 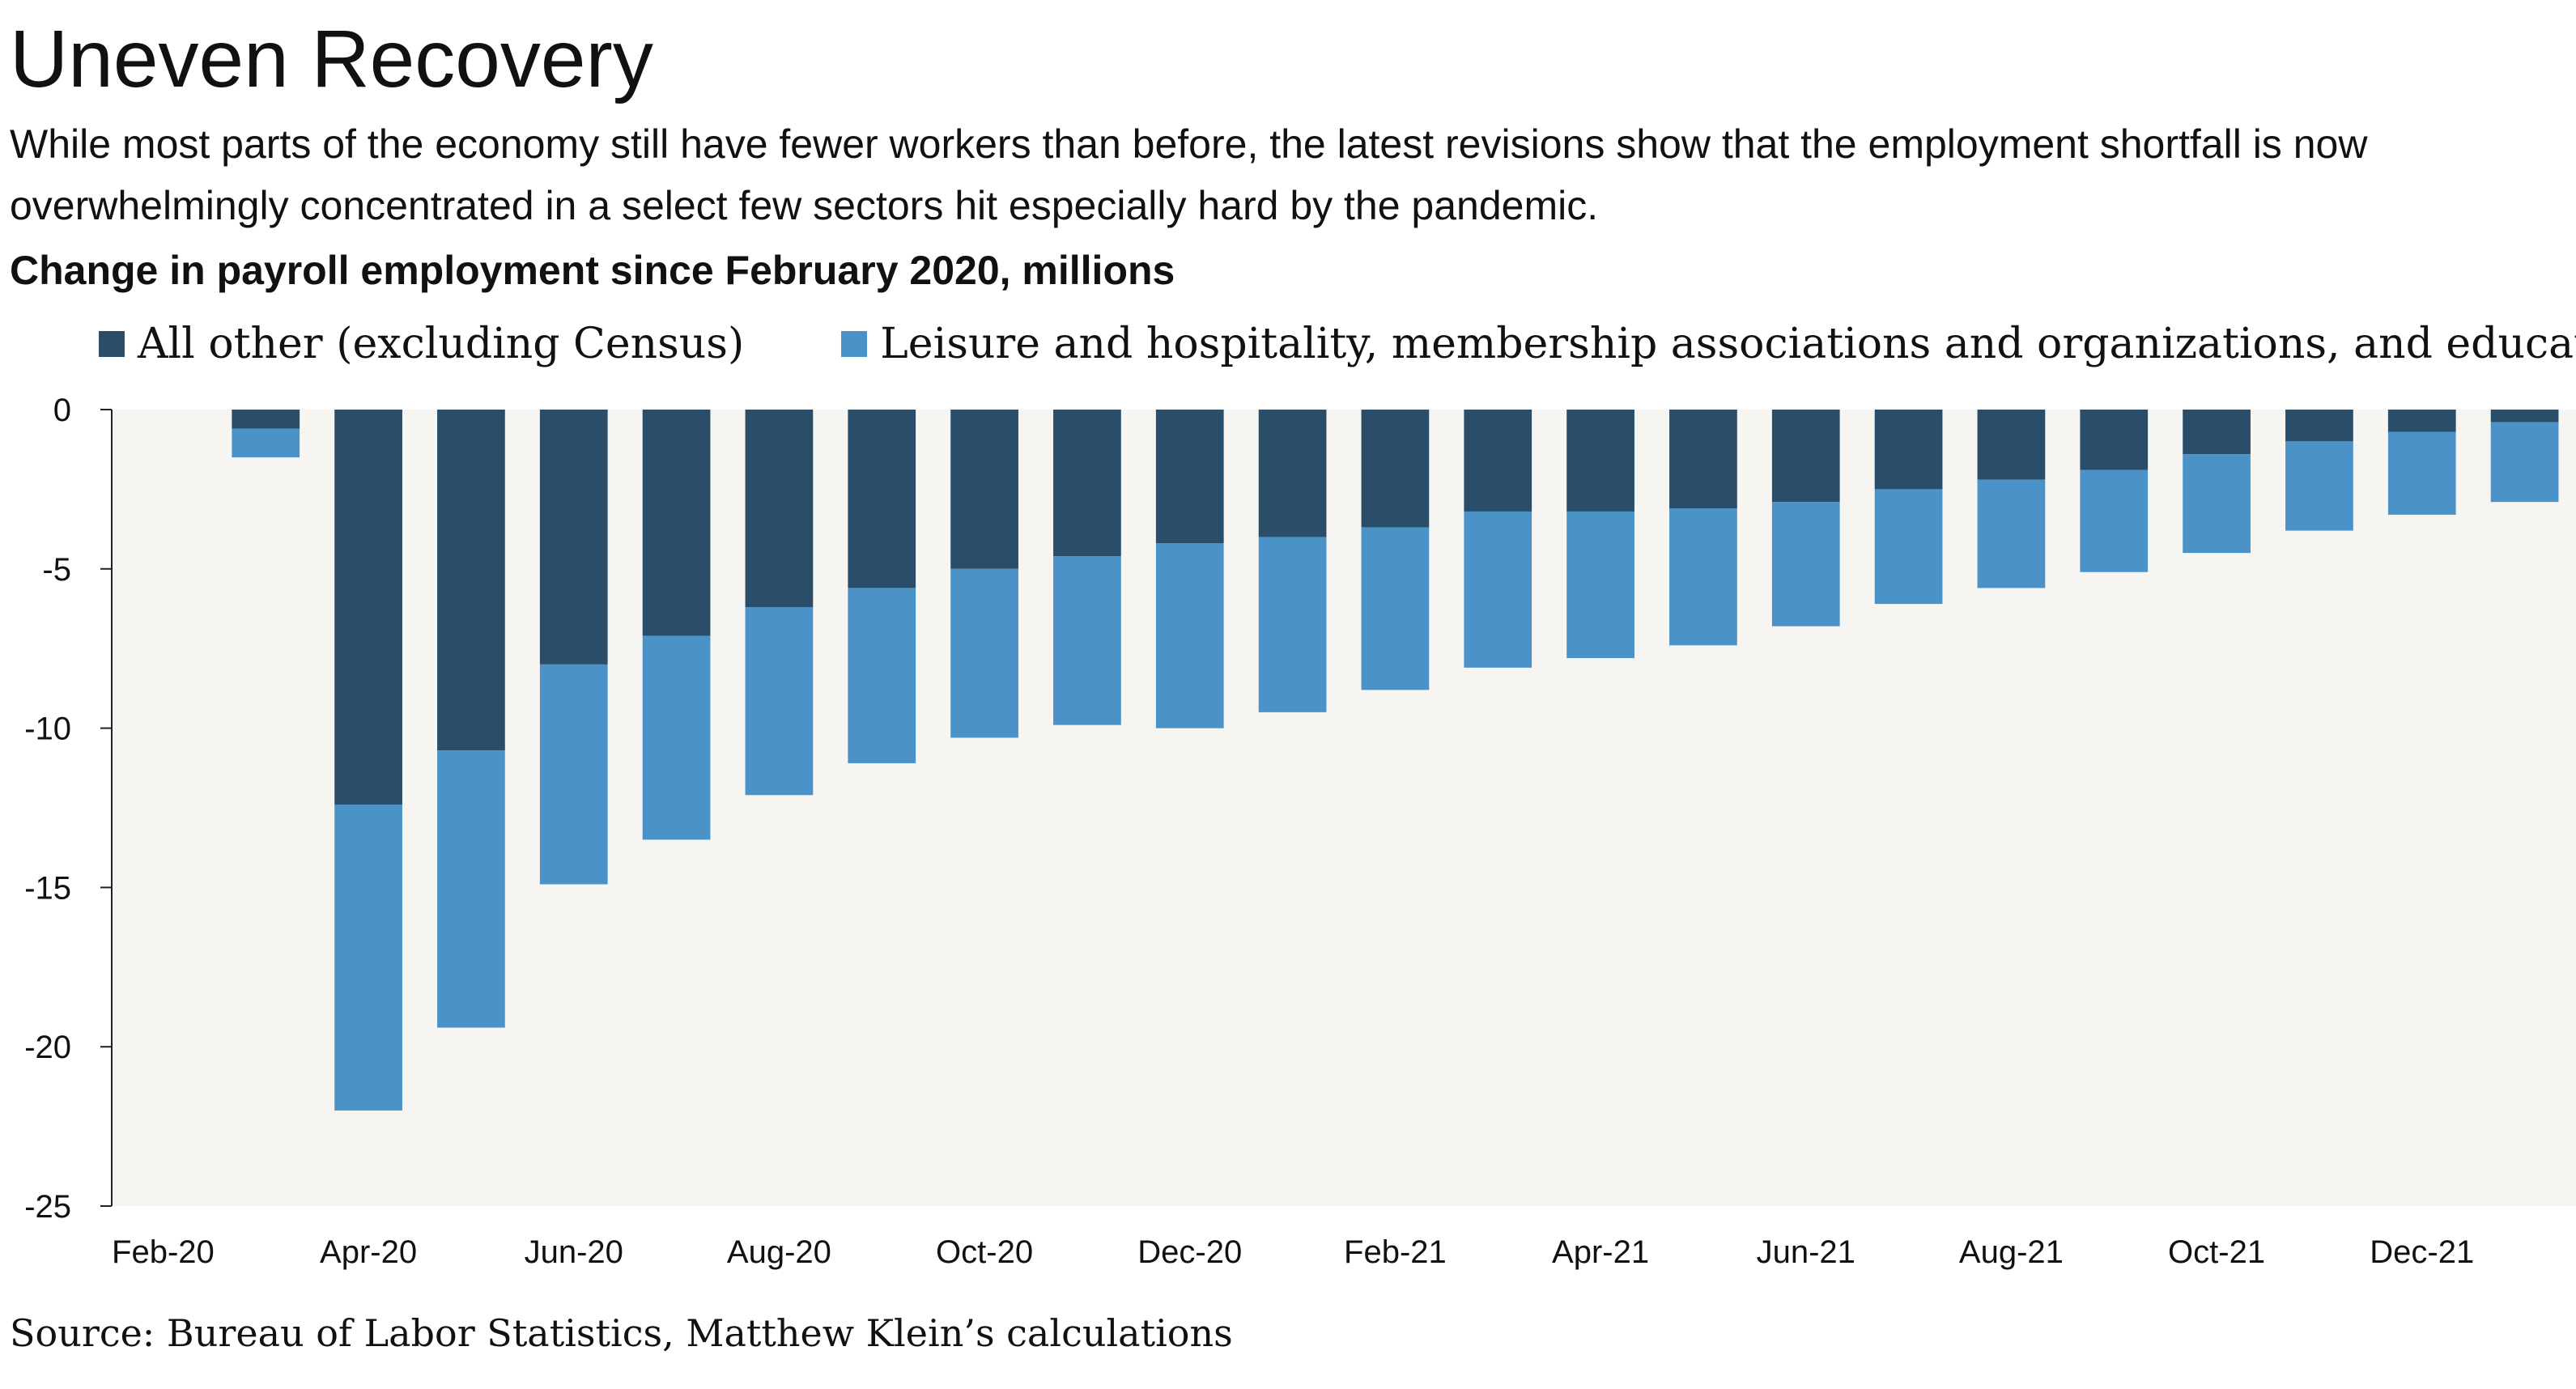 What do you see at coordinates (1806, 1252) in the screenshot?
I see `x-tick-label: Jun-21` at bounding box center [1806, 1252].